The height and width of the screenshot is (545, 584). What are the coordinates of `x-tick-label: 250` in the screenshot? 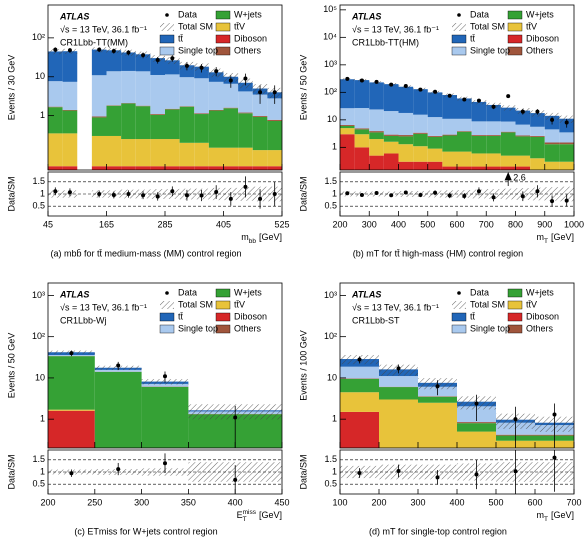 It's located at (94, 502).